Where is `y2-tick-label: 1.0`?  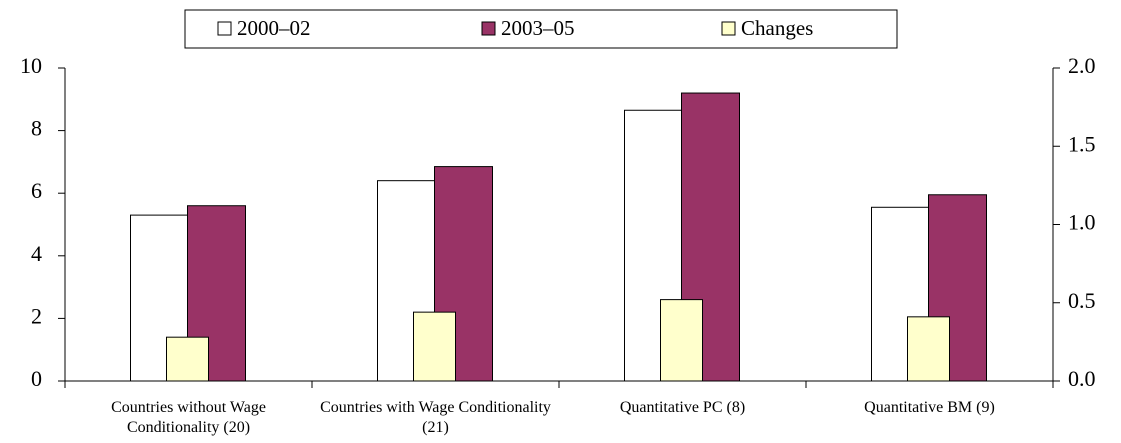 y2-tick-label: 1.0 is located at coordinates (1082, 222).